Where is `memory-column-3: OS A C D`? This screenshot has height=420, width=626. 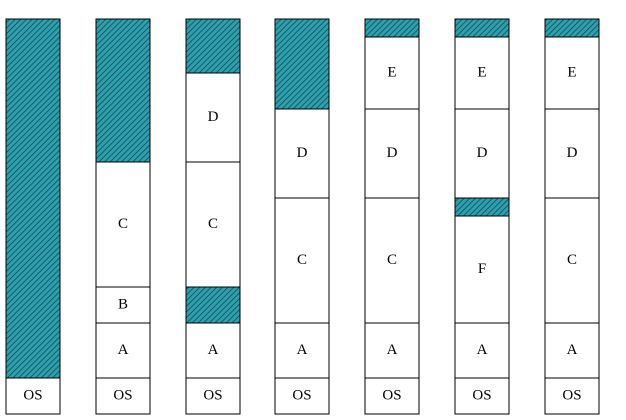
memory-column-3: OS A C D is located at coordinates (213, 216).